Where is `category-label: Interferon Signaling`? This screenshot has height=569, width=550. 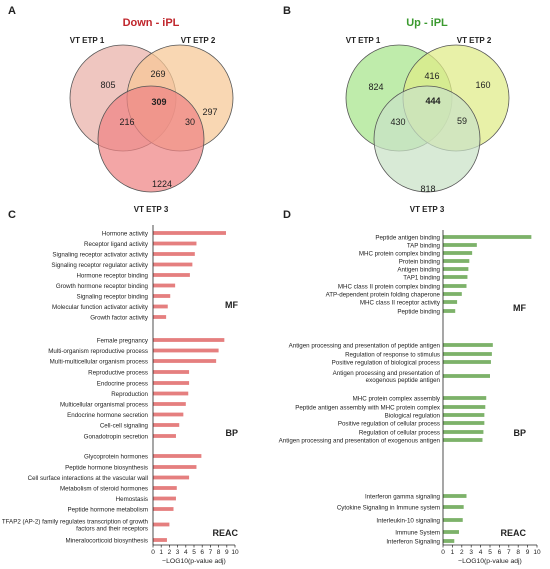 category-label: Interferon Signaling is located at coordinates (413, 541).